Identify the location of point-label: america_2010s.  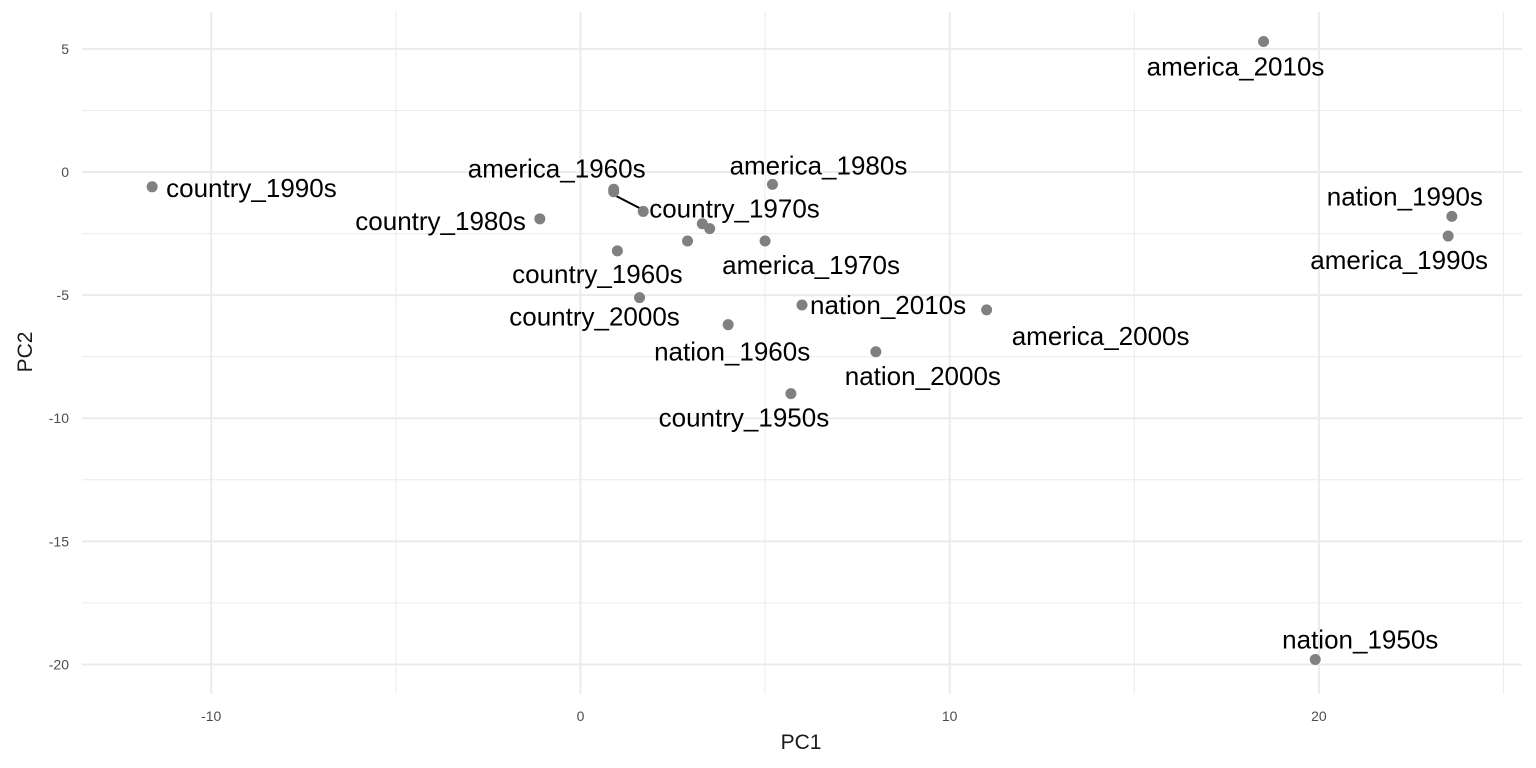
(1236, 67).